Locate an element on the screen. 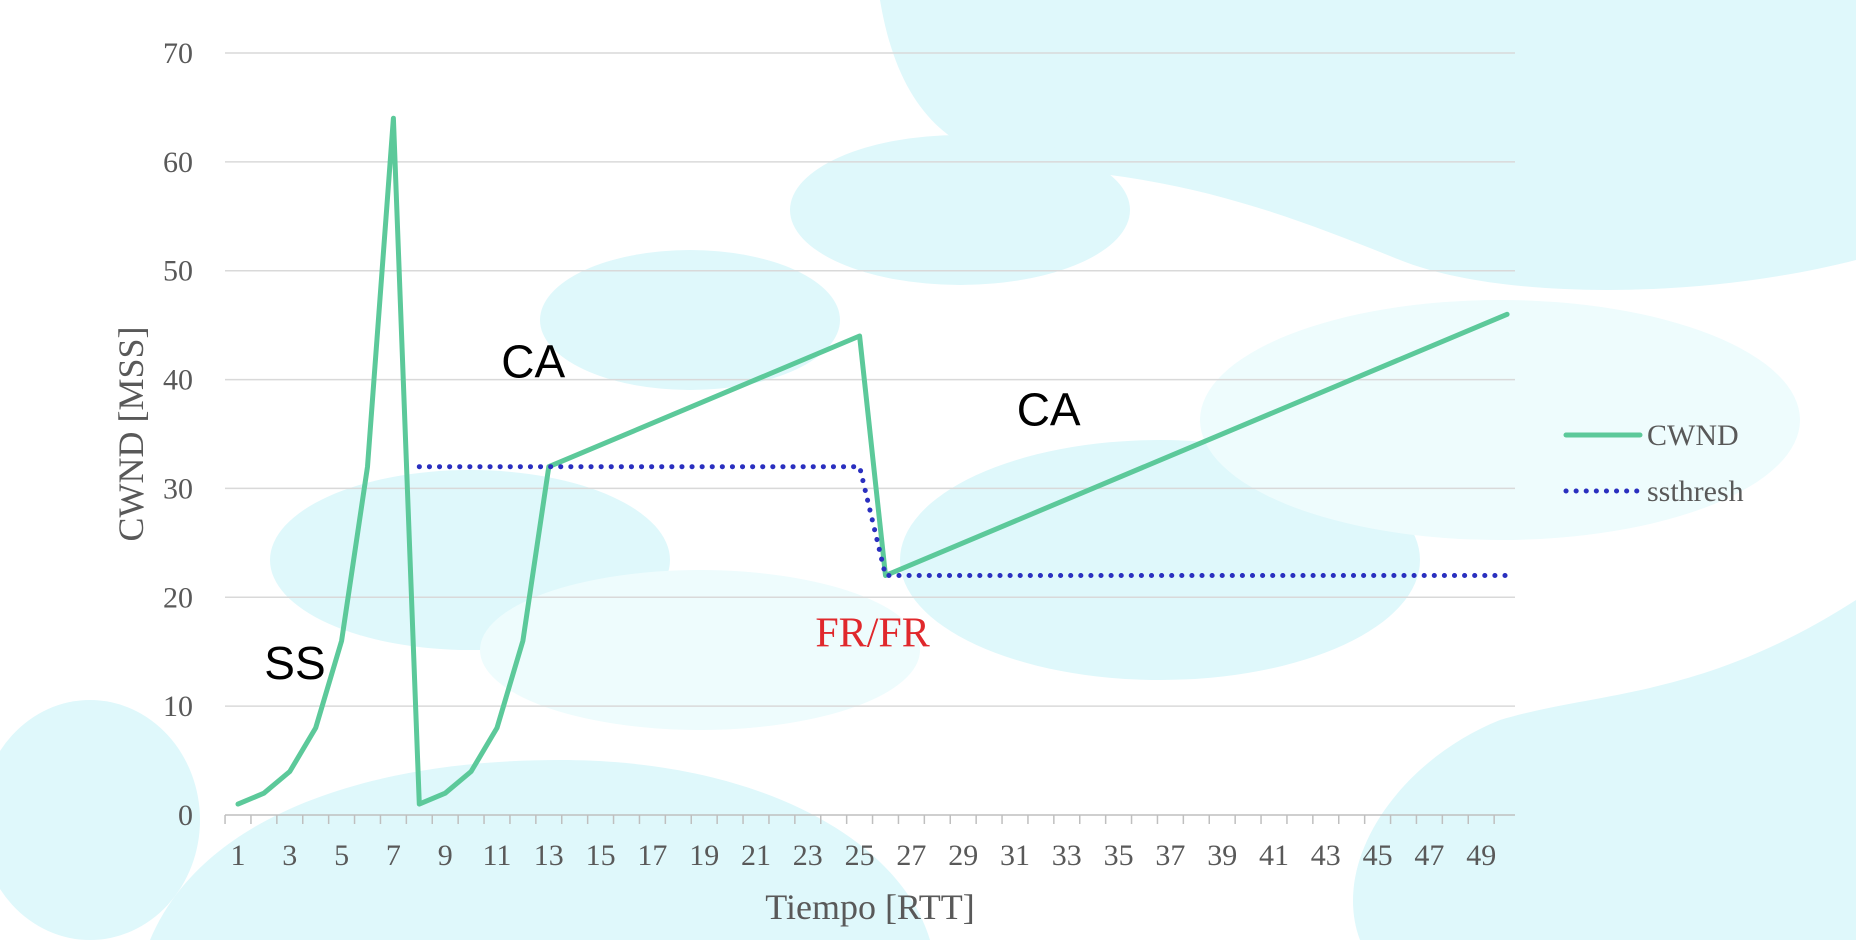 This screenshot has height=940, width=1856. x-tick-label-41: 41 is located at coordinates (1274, 855).